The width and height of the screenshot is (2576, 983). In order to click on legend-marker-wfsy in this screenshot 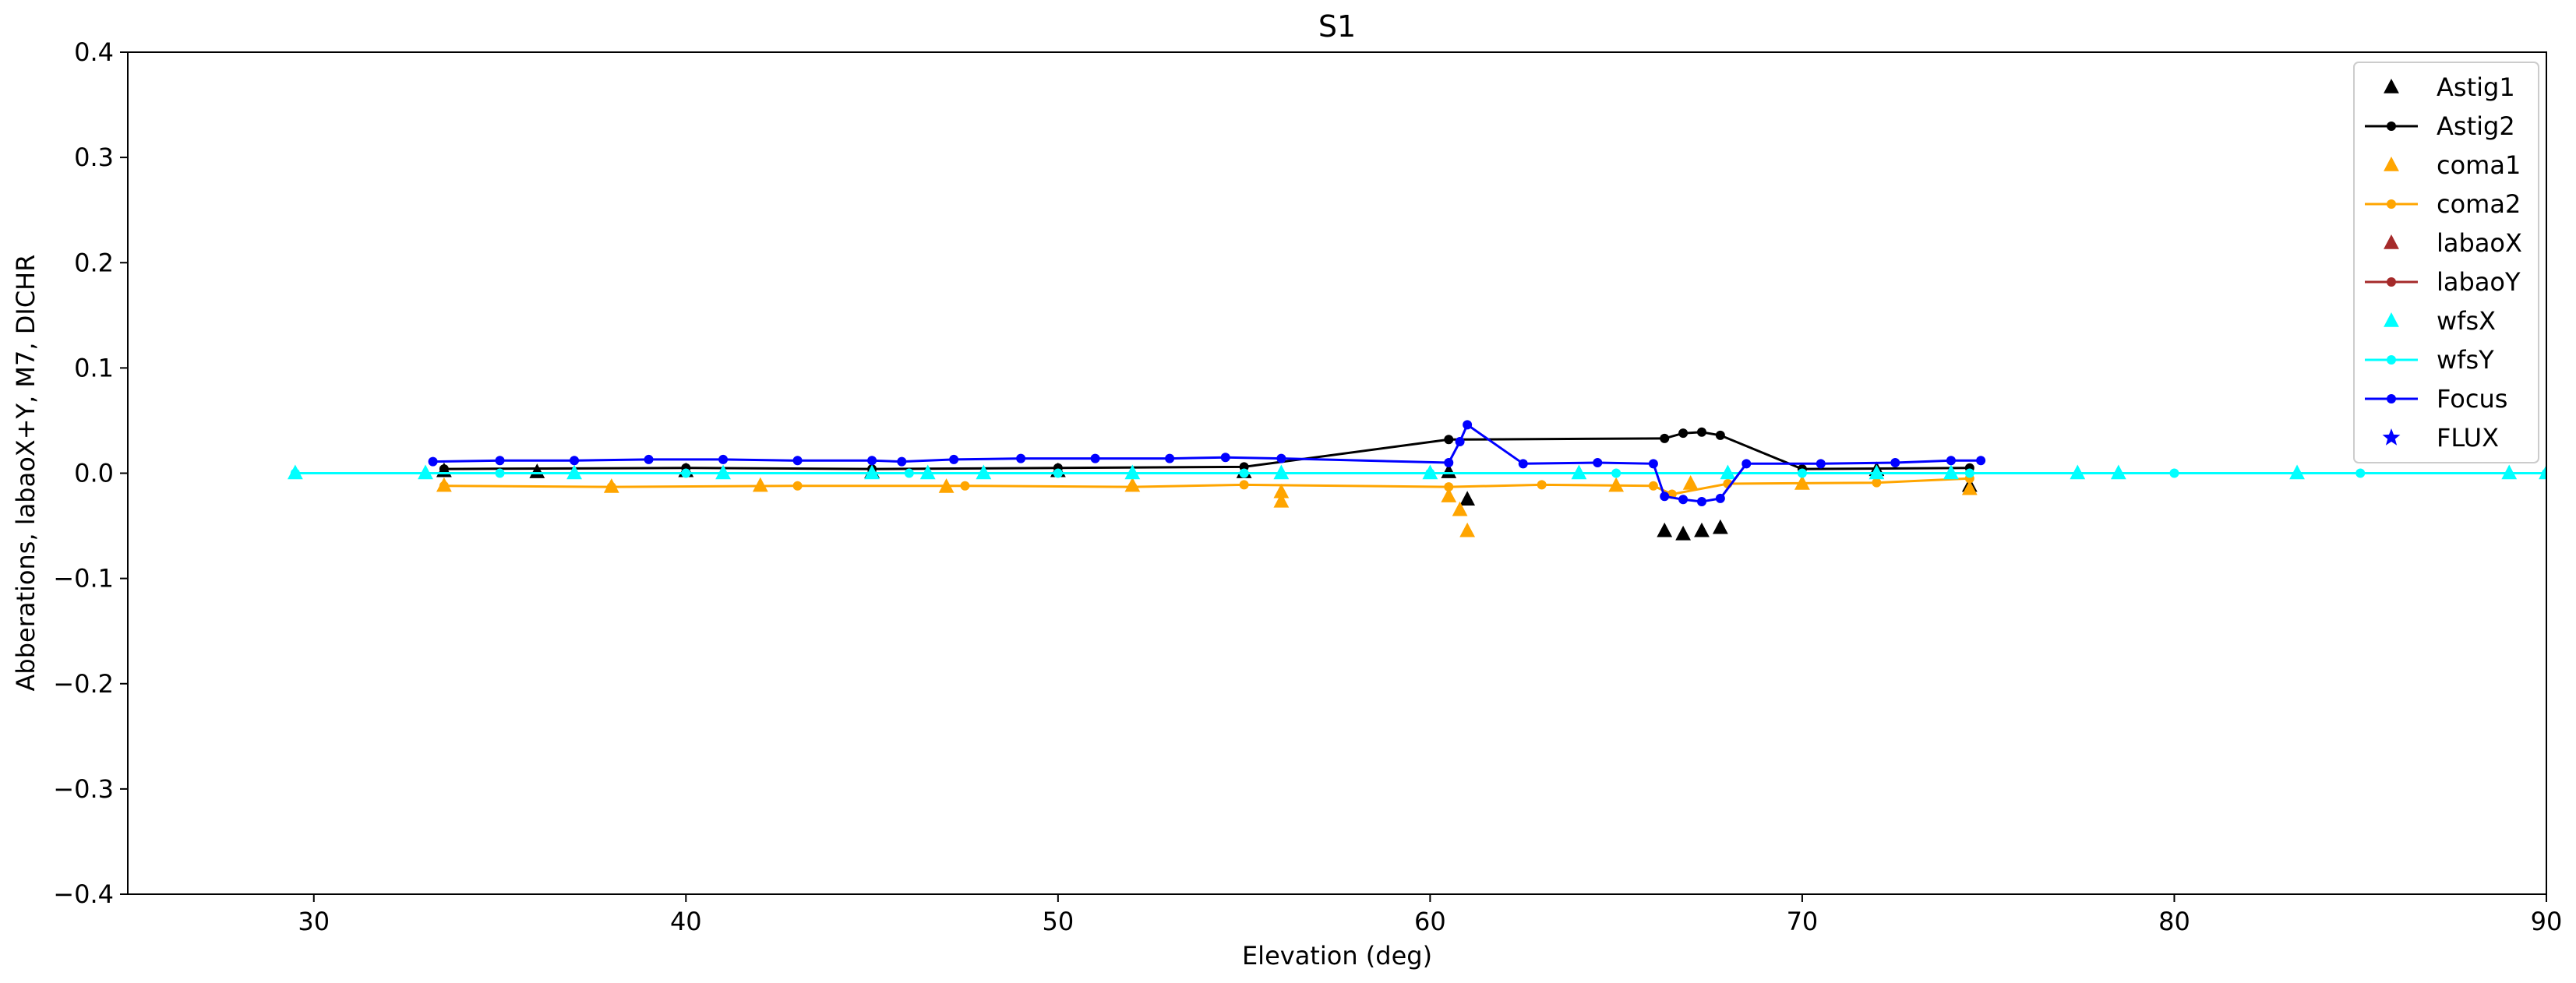, I will do `click(2391, 360)`.